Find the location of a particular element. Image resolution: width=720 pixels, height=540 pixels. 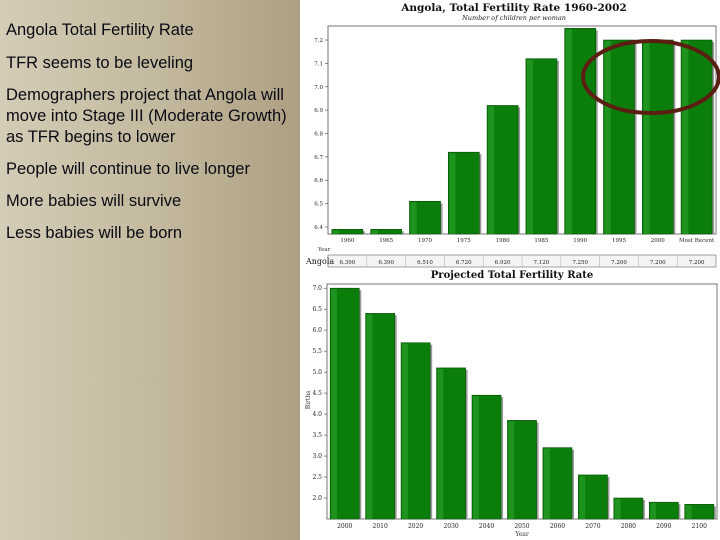

bullet-live-longer: People will continue to live longer is located at coordinates (128, 169).